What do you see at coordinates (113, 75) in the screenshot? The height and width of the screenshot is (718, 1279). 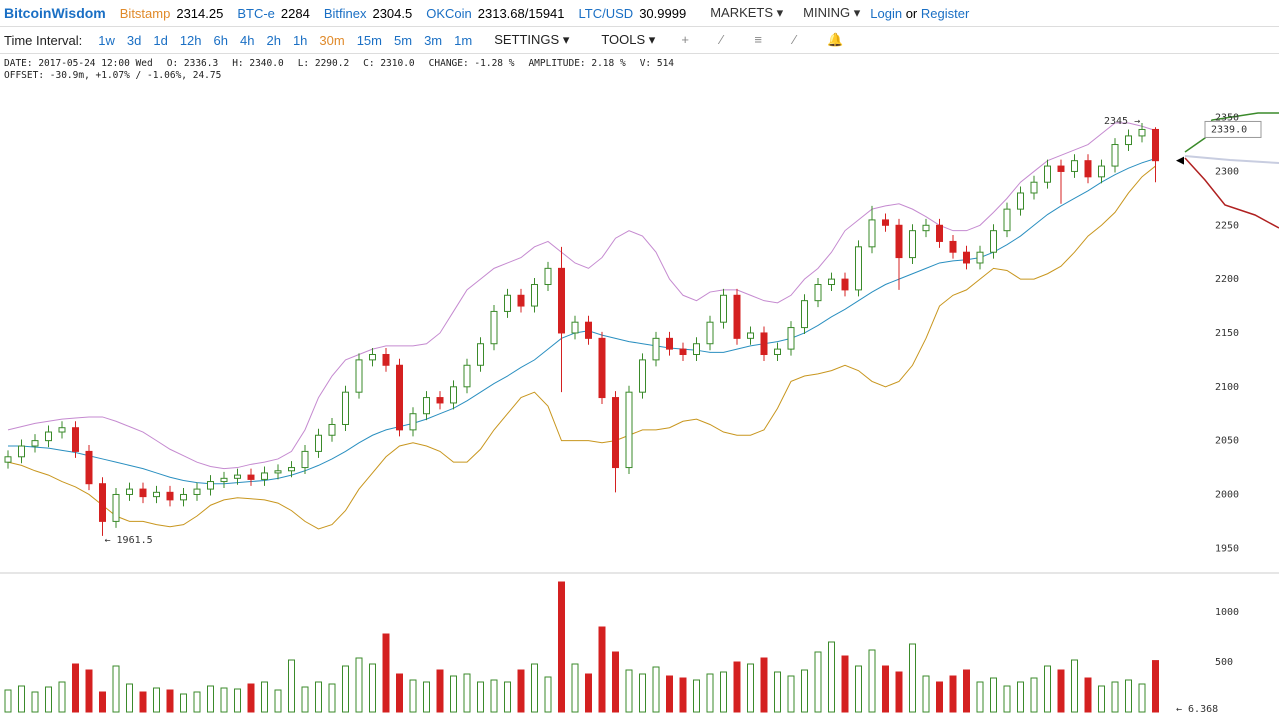 I see `offset: OFFSET: -30.9m, +1.07% / -1.06%, 24.75` at bounding box center [113, 75].